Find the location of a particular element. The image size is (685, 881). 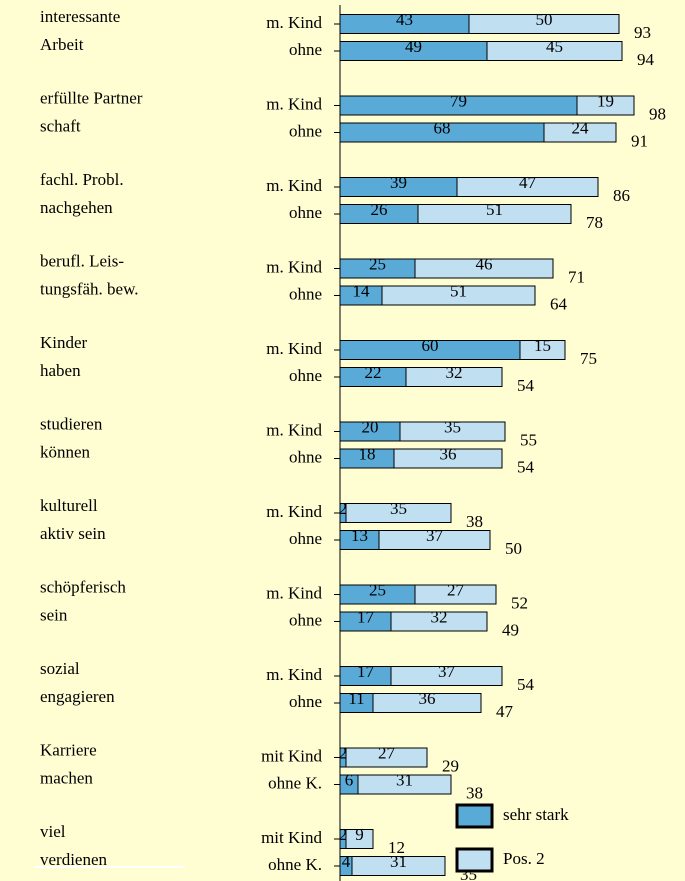

segment-label: 9 is located at coordinates (359, 834).